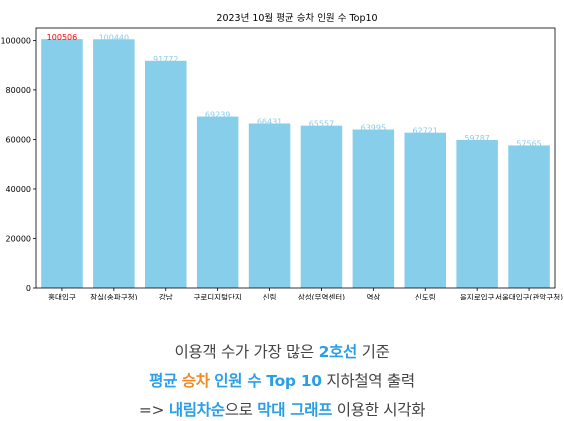 This screenshot has height=421, width=564. What do you see at coordinates (195, 381) in the screenshot?
I see `caption-2-hl-boarding: 승차` at bounding box center [195, 381].